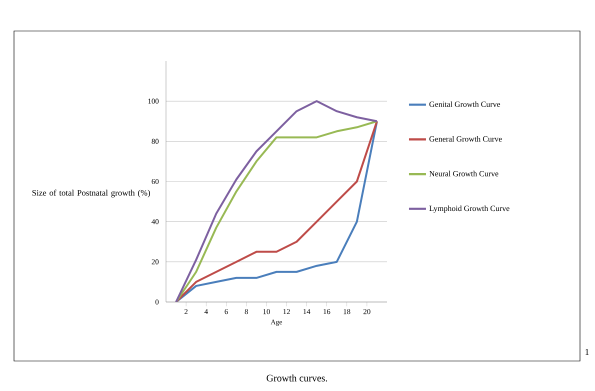 This screenshot has width=595, height=391. I want to click on y-axis-title: Size of total Postnatal growth (%), so click(91, 194).